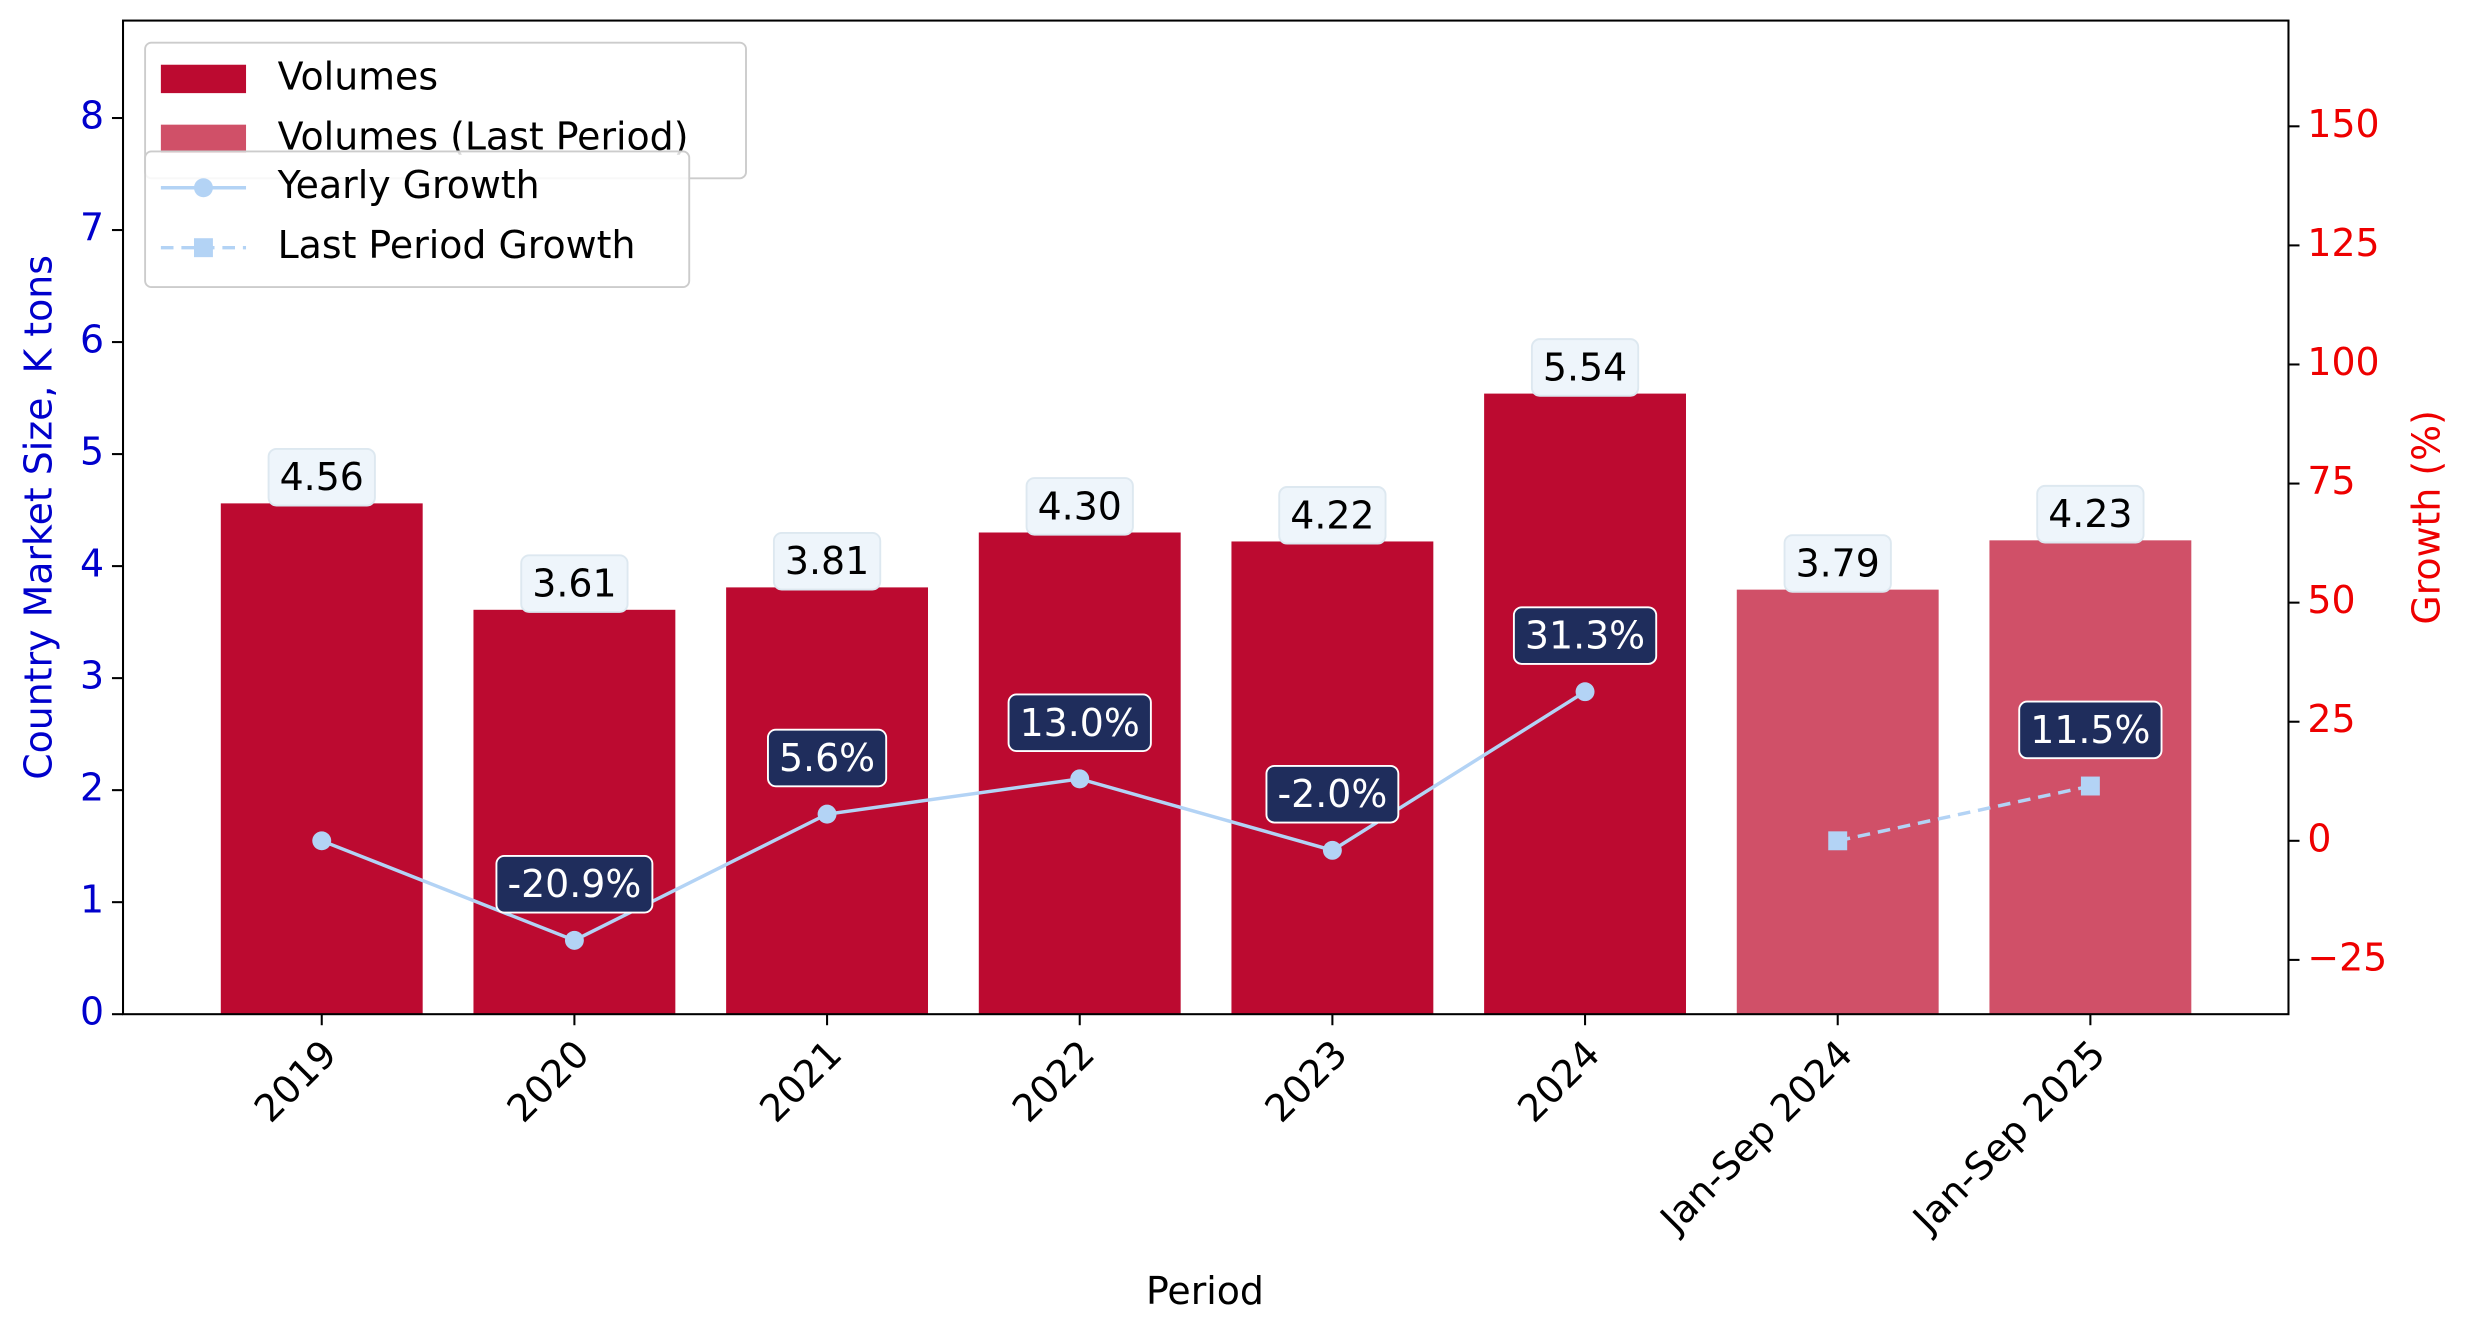  What do you see at coordinates (39, 517) in the screenshot?
I see `y-axis-label: Country Market Size, K tons` at bounding box center [39, 517].